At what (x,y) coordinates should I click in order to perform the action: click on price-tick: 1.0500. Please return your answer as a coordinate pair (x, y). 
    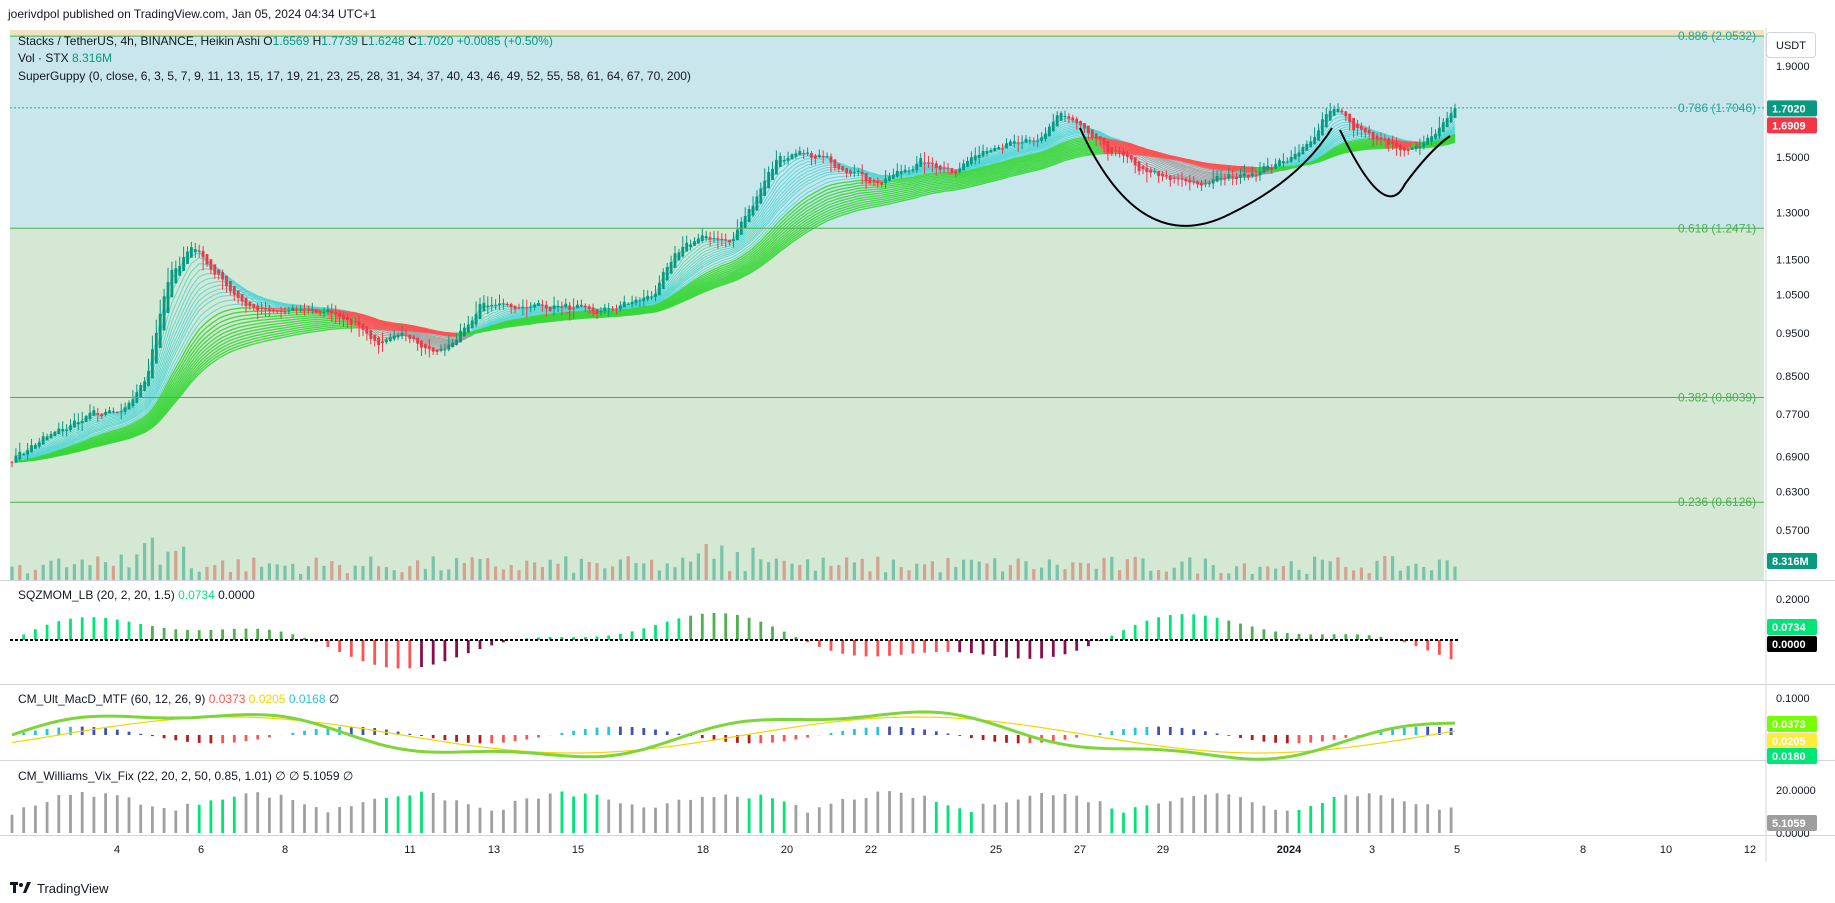
    Looking at the image, I should click on (1793, 296).